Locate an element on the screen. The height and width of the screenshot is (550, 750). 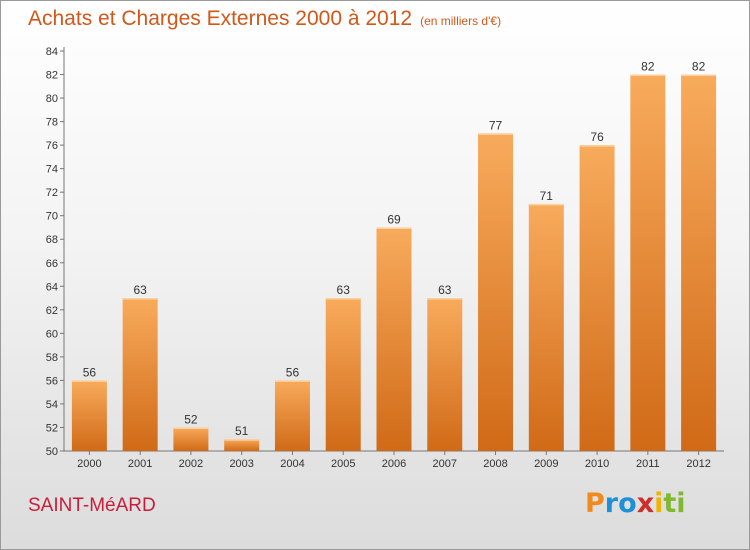
x-tick-label: 2002 is located at coordinates (191, 464).